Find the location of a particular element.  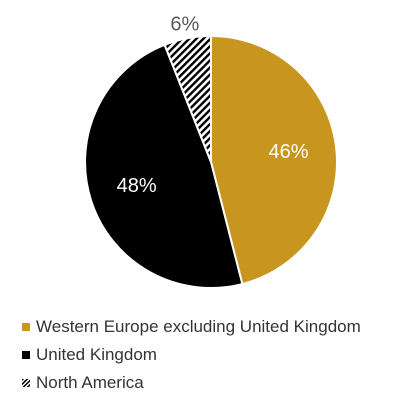

legend-label-north-america: North America is located at coordinates (90, 382).